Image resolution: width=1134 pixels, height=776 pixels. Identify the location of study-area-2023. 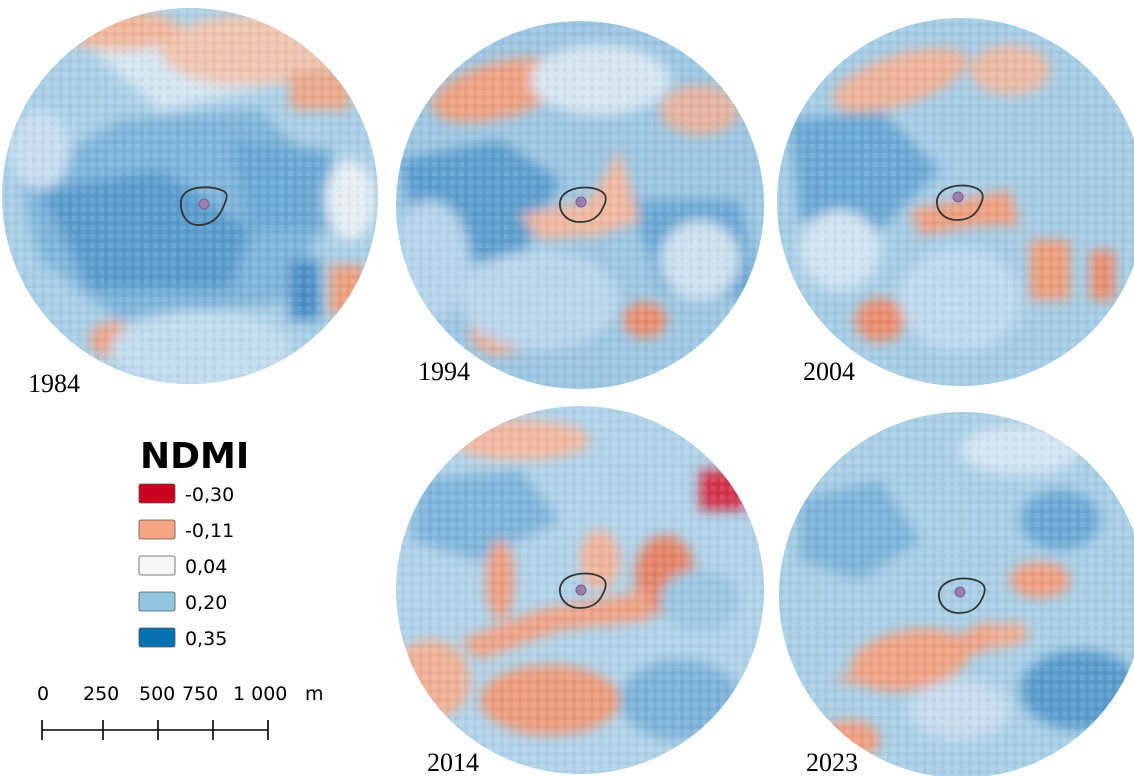
(962, 595).